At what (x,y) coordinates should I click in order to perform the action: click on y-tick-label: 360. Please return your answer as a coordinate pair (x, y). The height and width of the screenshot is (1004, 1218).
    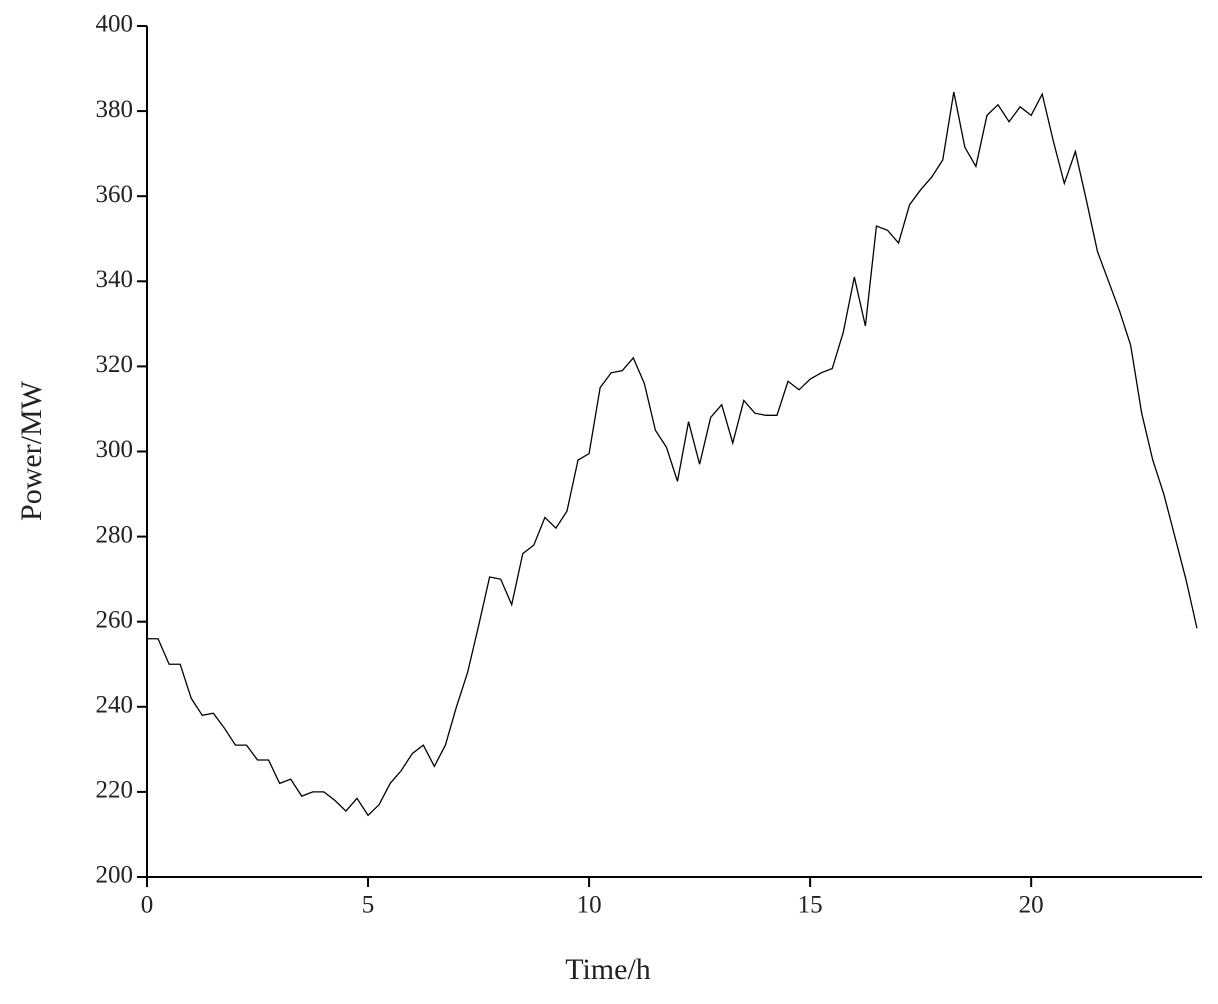
    Looking at the image, I should click on (115, 194).